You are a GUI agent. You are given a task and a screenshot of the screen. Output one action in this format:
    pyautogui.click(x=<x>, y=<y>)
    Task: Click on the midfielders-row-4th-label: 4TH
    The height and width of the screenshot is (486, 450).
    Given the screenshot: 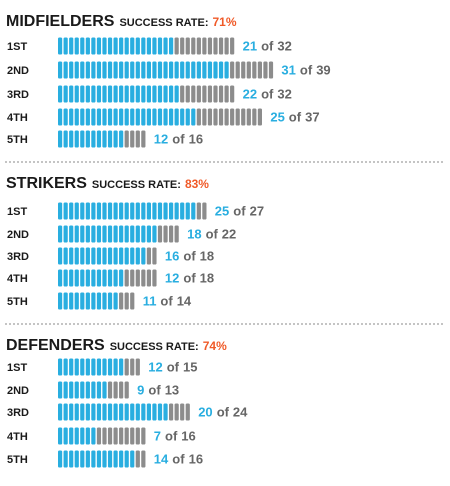 What is the action you would take?
    pyautogui.click(x=17, y=118)
    